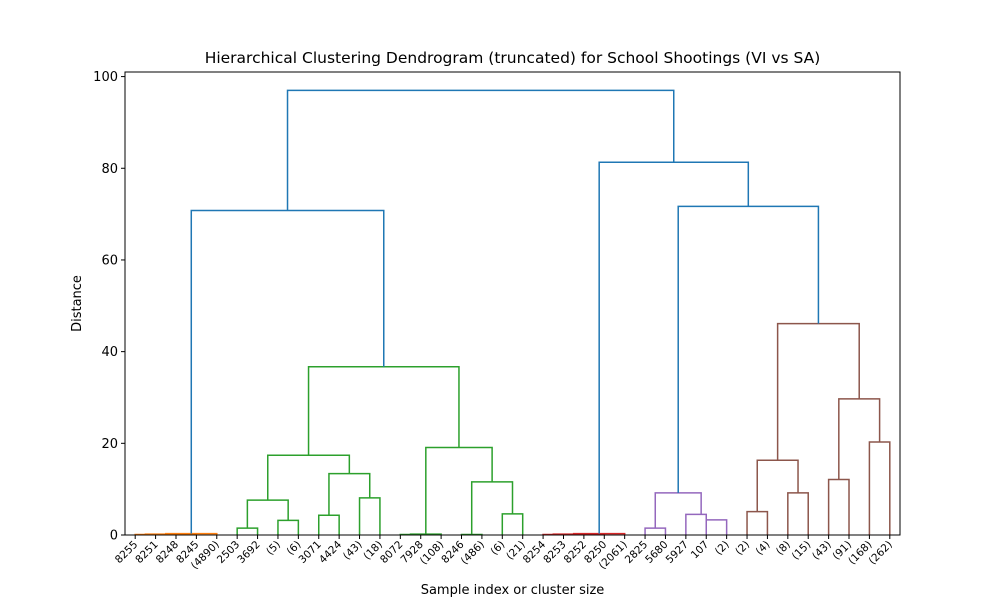  What do you see at coordinates (109, 352) in the screenshot?
I see `y-tick-label: 40` at bounding box center [109, 352].